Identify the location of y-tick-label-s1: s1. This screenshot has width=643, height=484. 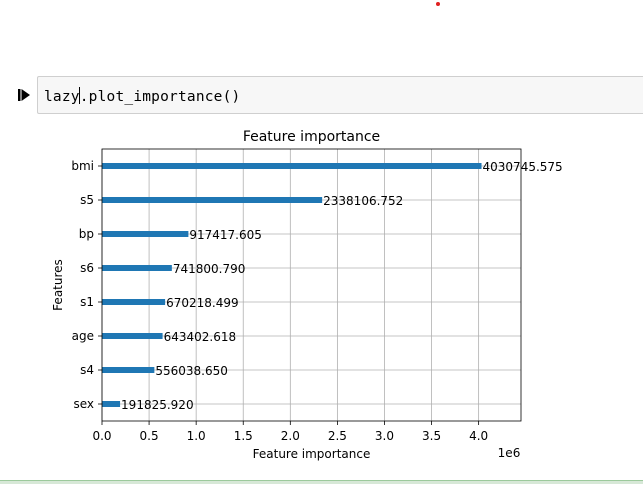
(87, 302).